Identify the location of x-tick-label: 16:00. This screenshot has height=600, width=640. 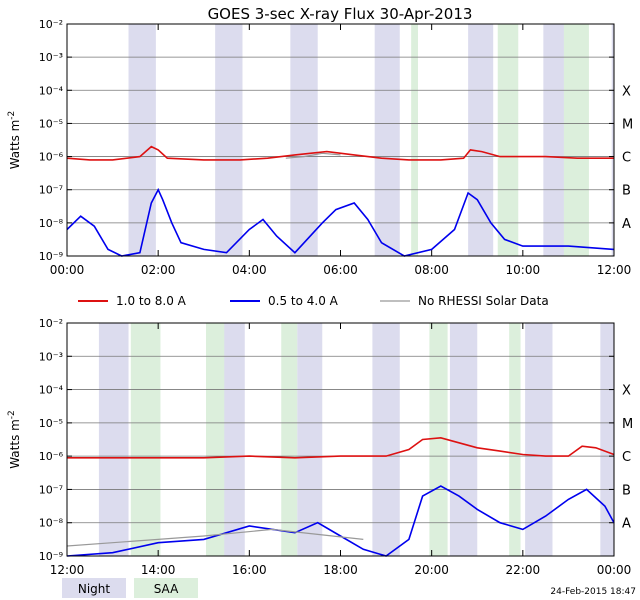
(249, 570).